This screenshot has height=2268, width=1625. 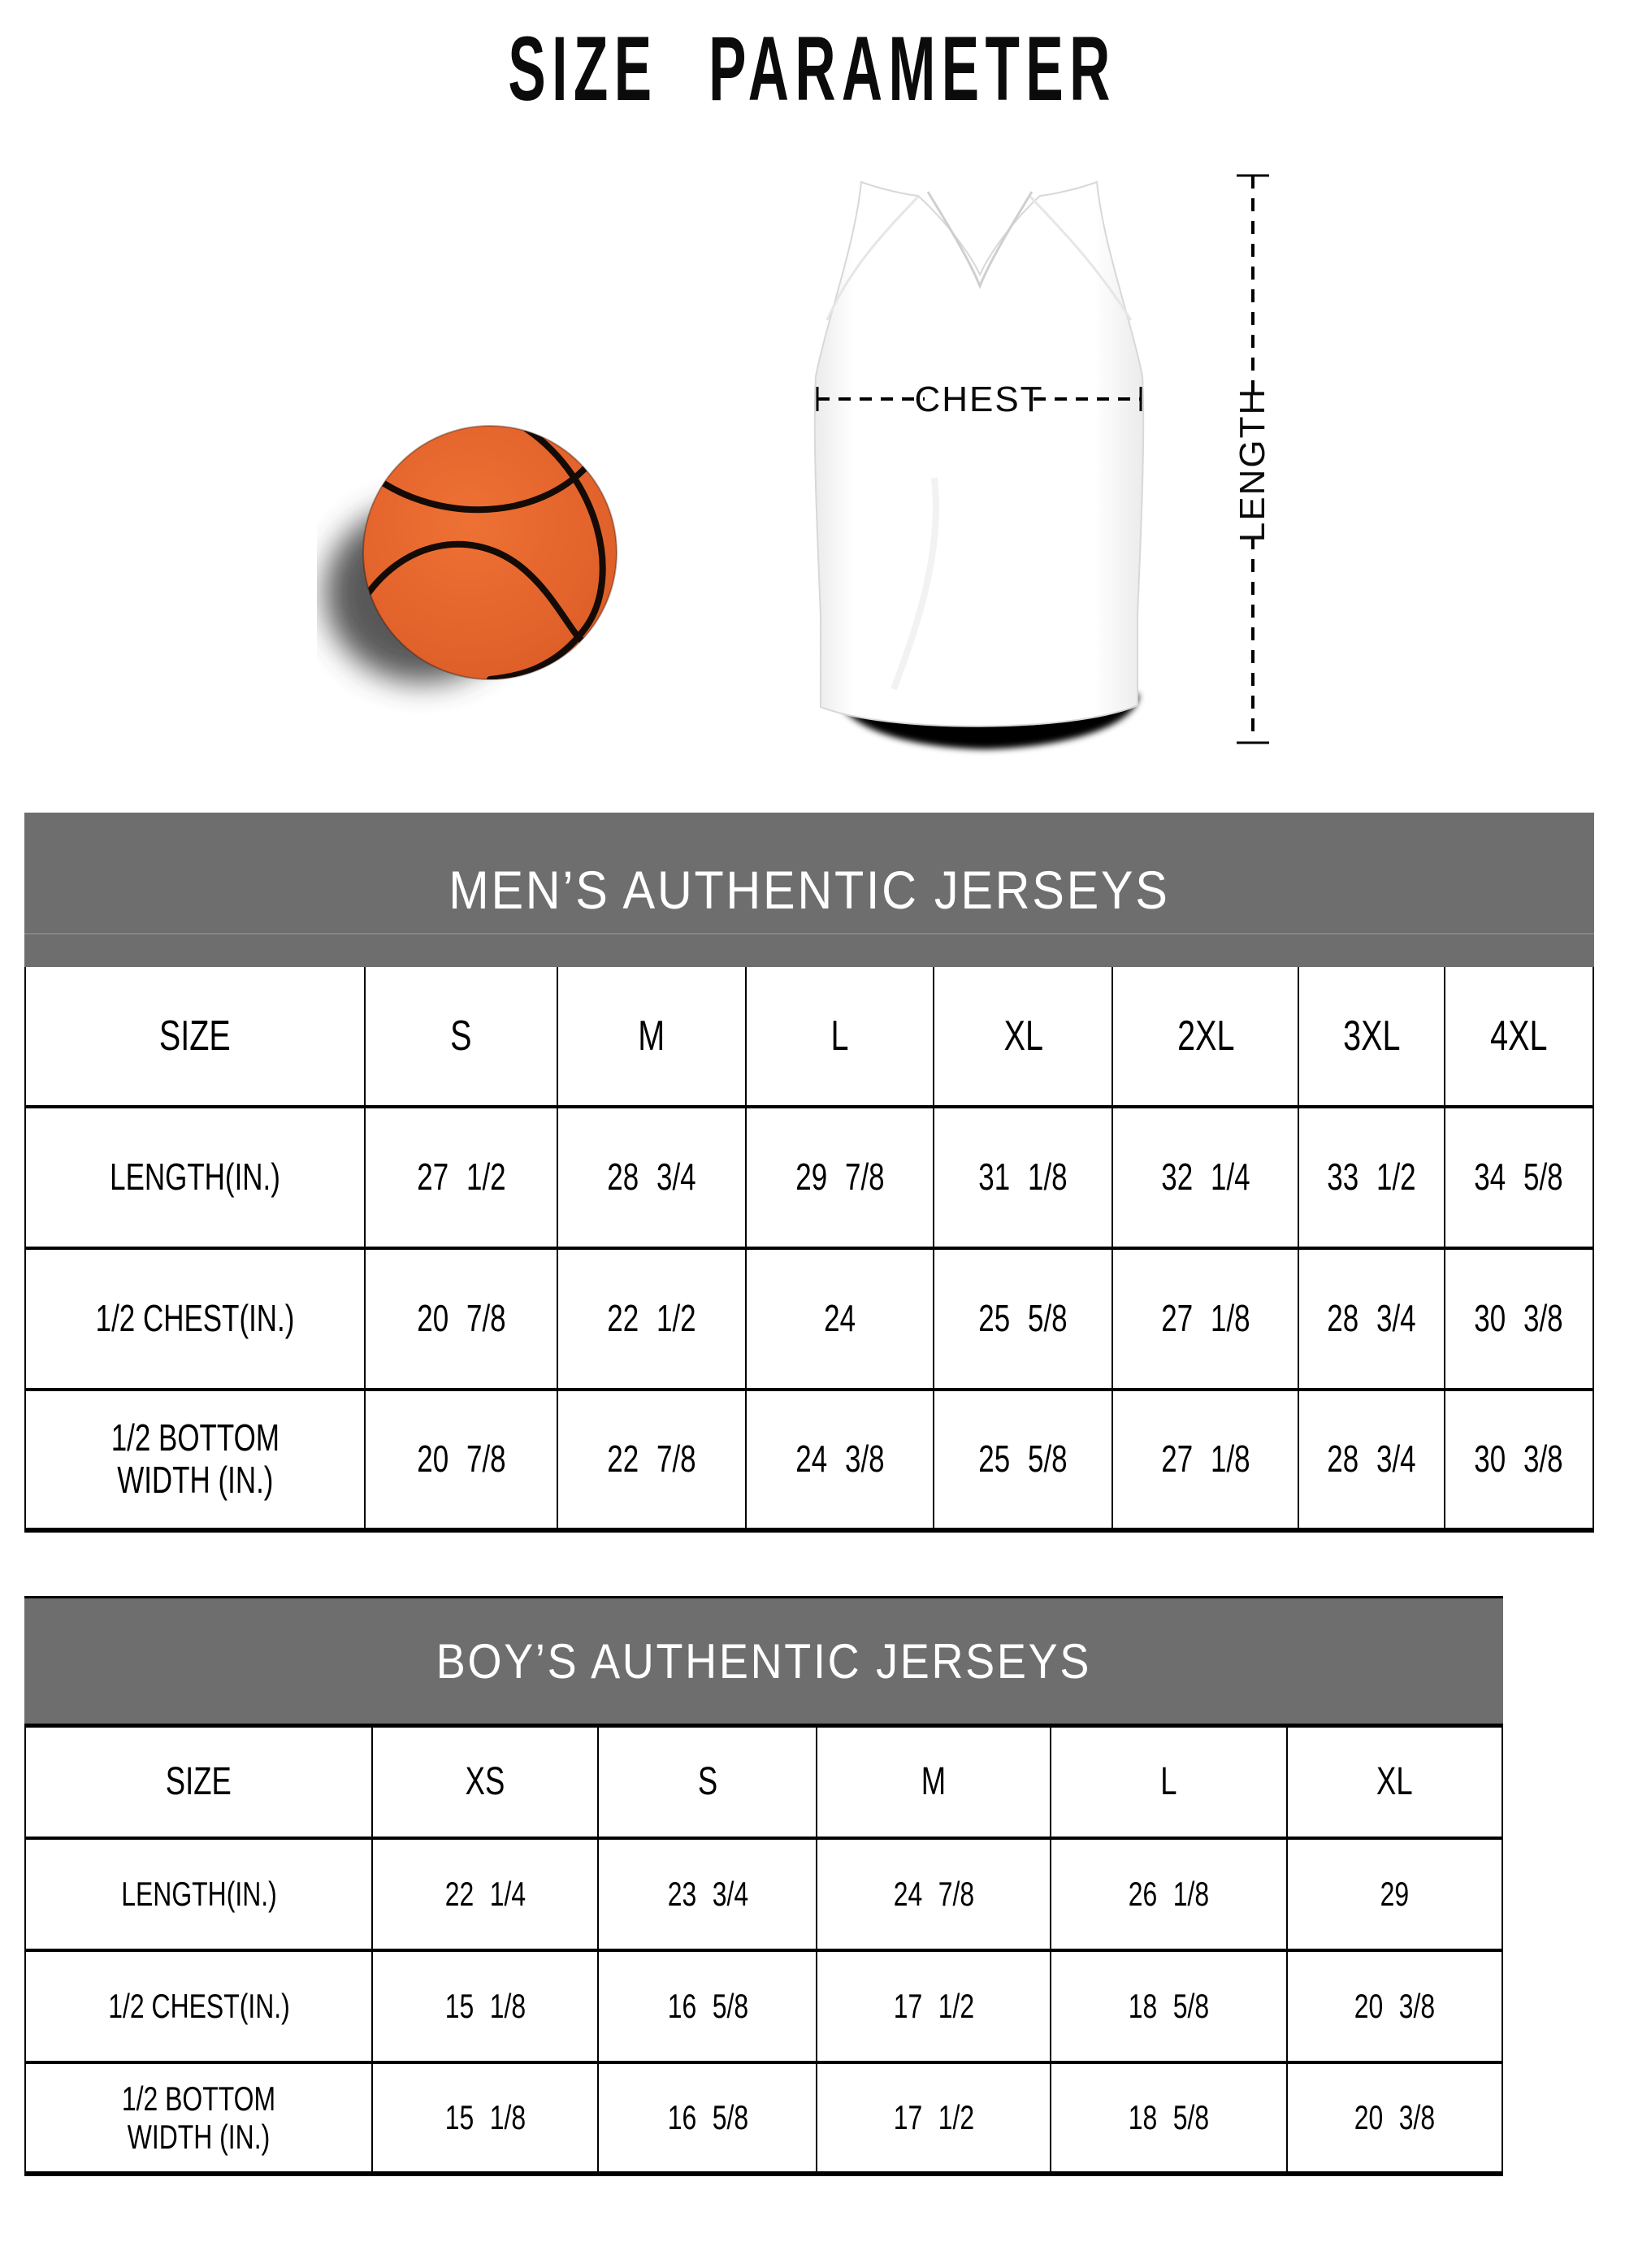 I want to click on mens-row-label-half-chest: 1/2 CHEST(IN.), so click(x=196, y=1320).